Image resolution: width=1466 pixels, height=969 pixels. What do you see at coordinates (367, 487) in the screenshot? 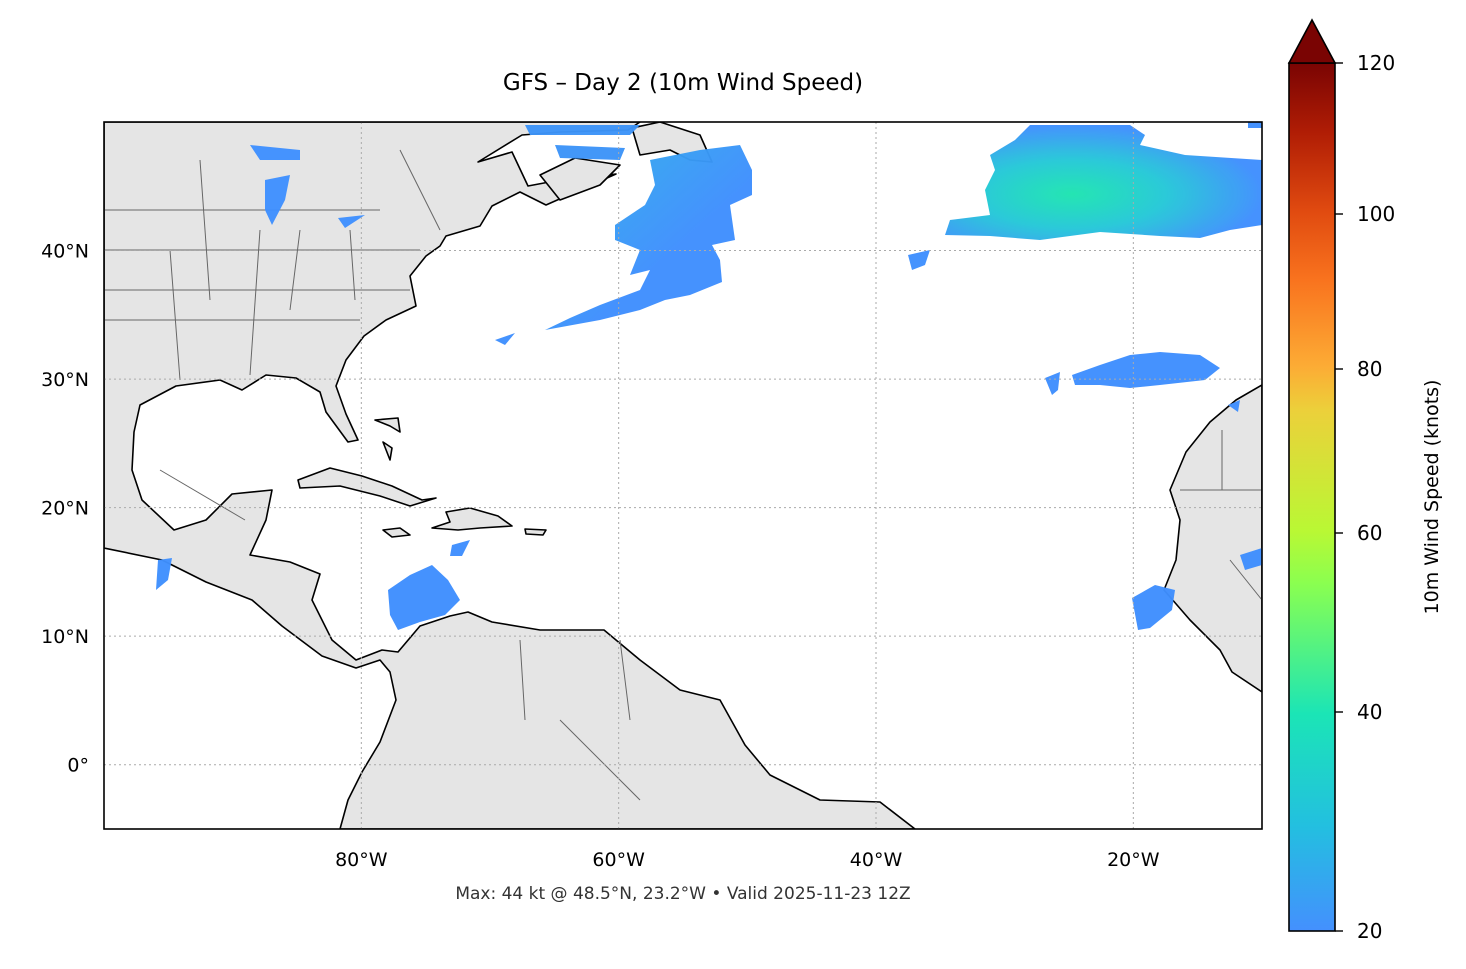
I see `cuba` at bounding box center [367, 487].